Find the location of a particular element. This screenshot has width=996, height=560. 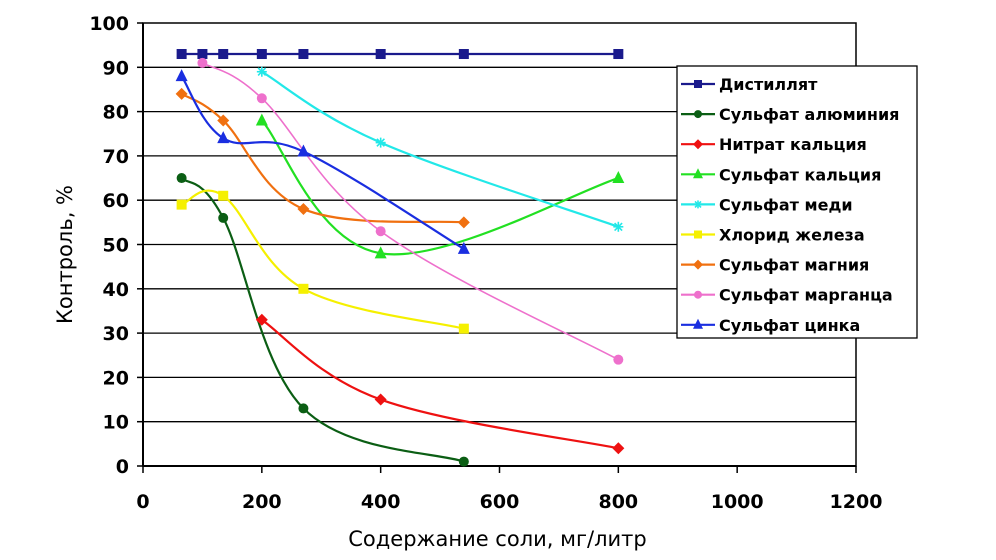

legend-label: Нитрат кальция is located at coordinates (793, 144).